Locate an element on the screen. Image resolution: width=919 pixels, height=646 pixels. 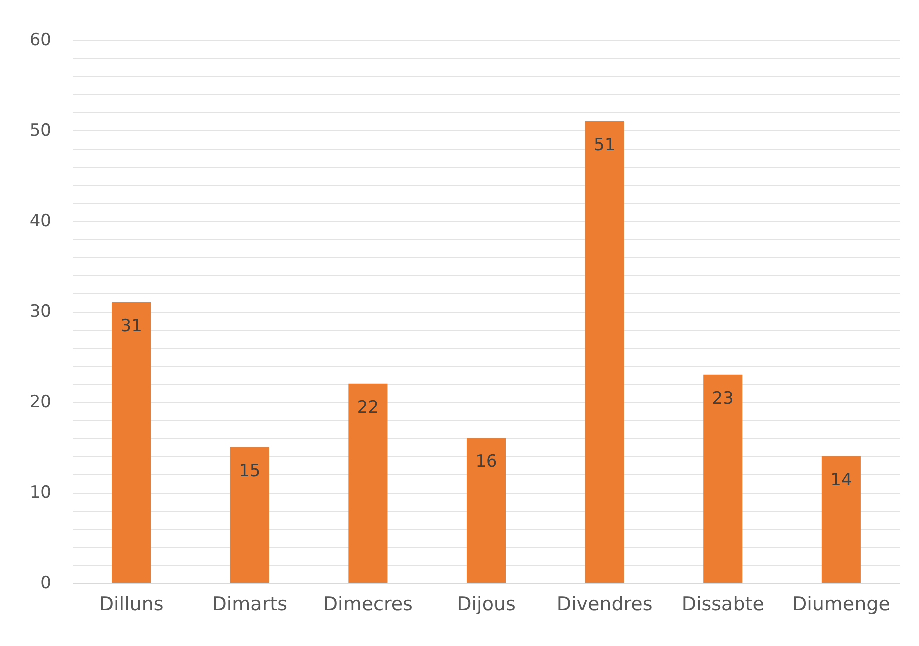
data-label: 23 is located at coordinates (723, 398).